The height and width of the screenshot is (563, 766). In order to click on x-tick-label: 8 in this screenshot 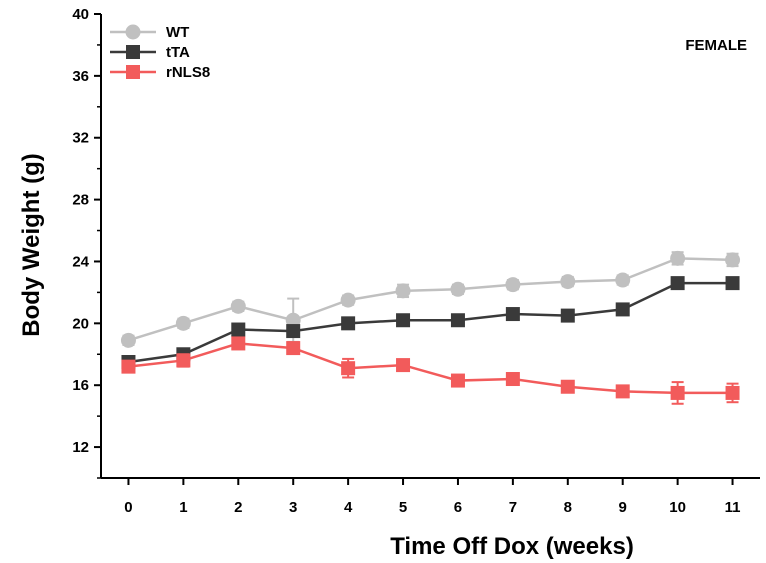, I will do `click(568, 507)`.